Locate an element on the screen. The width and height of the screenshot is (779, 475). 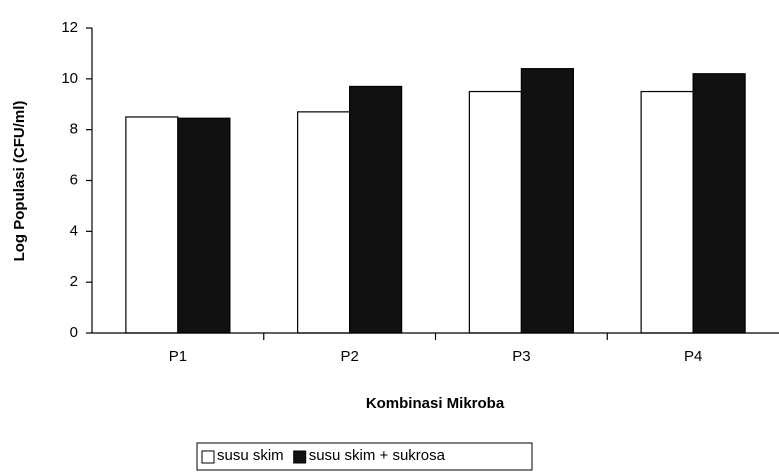
x-axis-label: Kombinasi Mikroba is located at coordinates (435, 403).